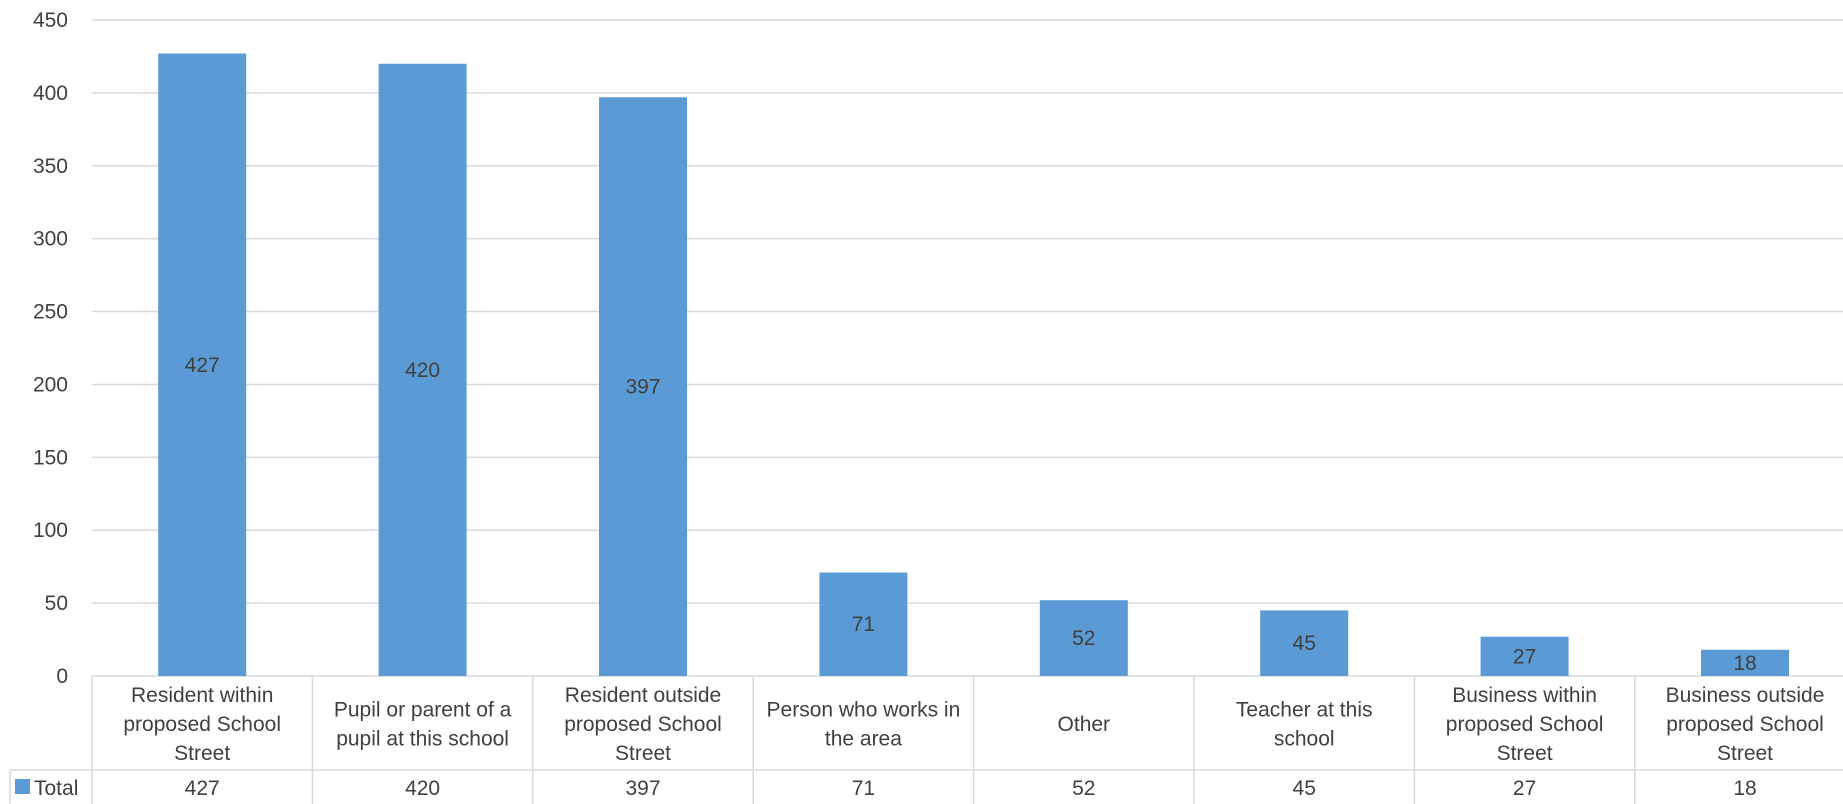 The image size is (1843, 804). I want to click on category-label: Other, so click(1084, 724).